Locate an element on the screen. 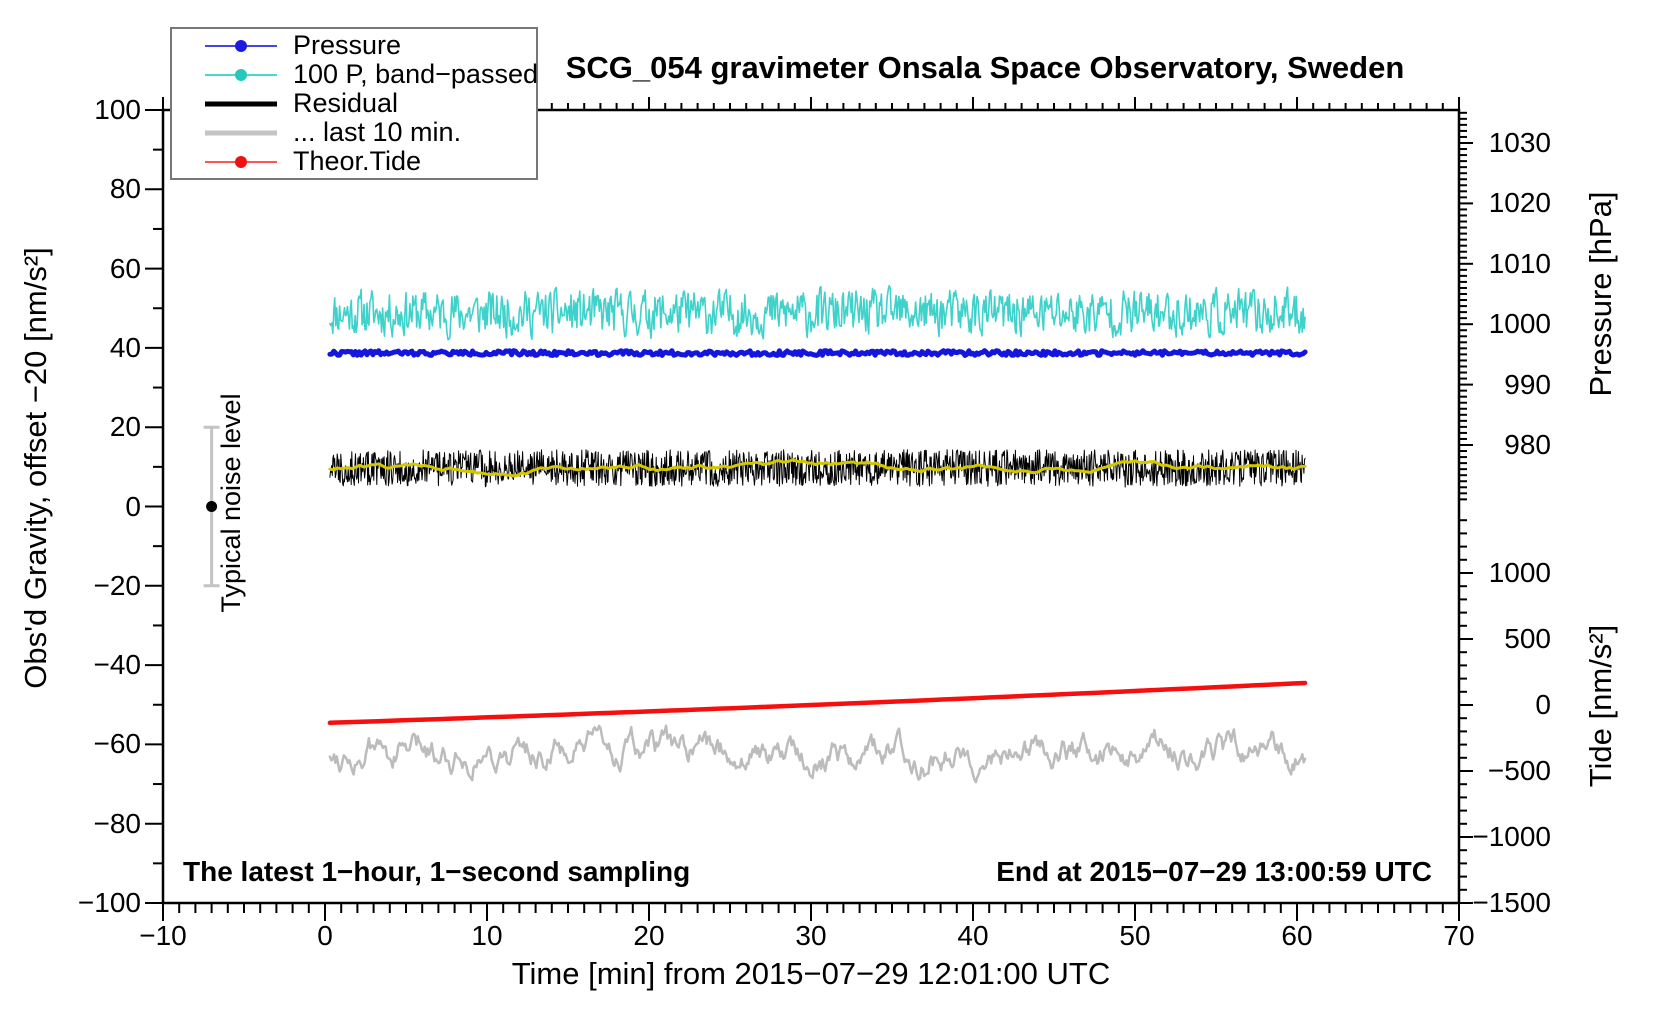  legend-item-theor-tide: Theor.Tide is located at coordinates (354, 161).